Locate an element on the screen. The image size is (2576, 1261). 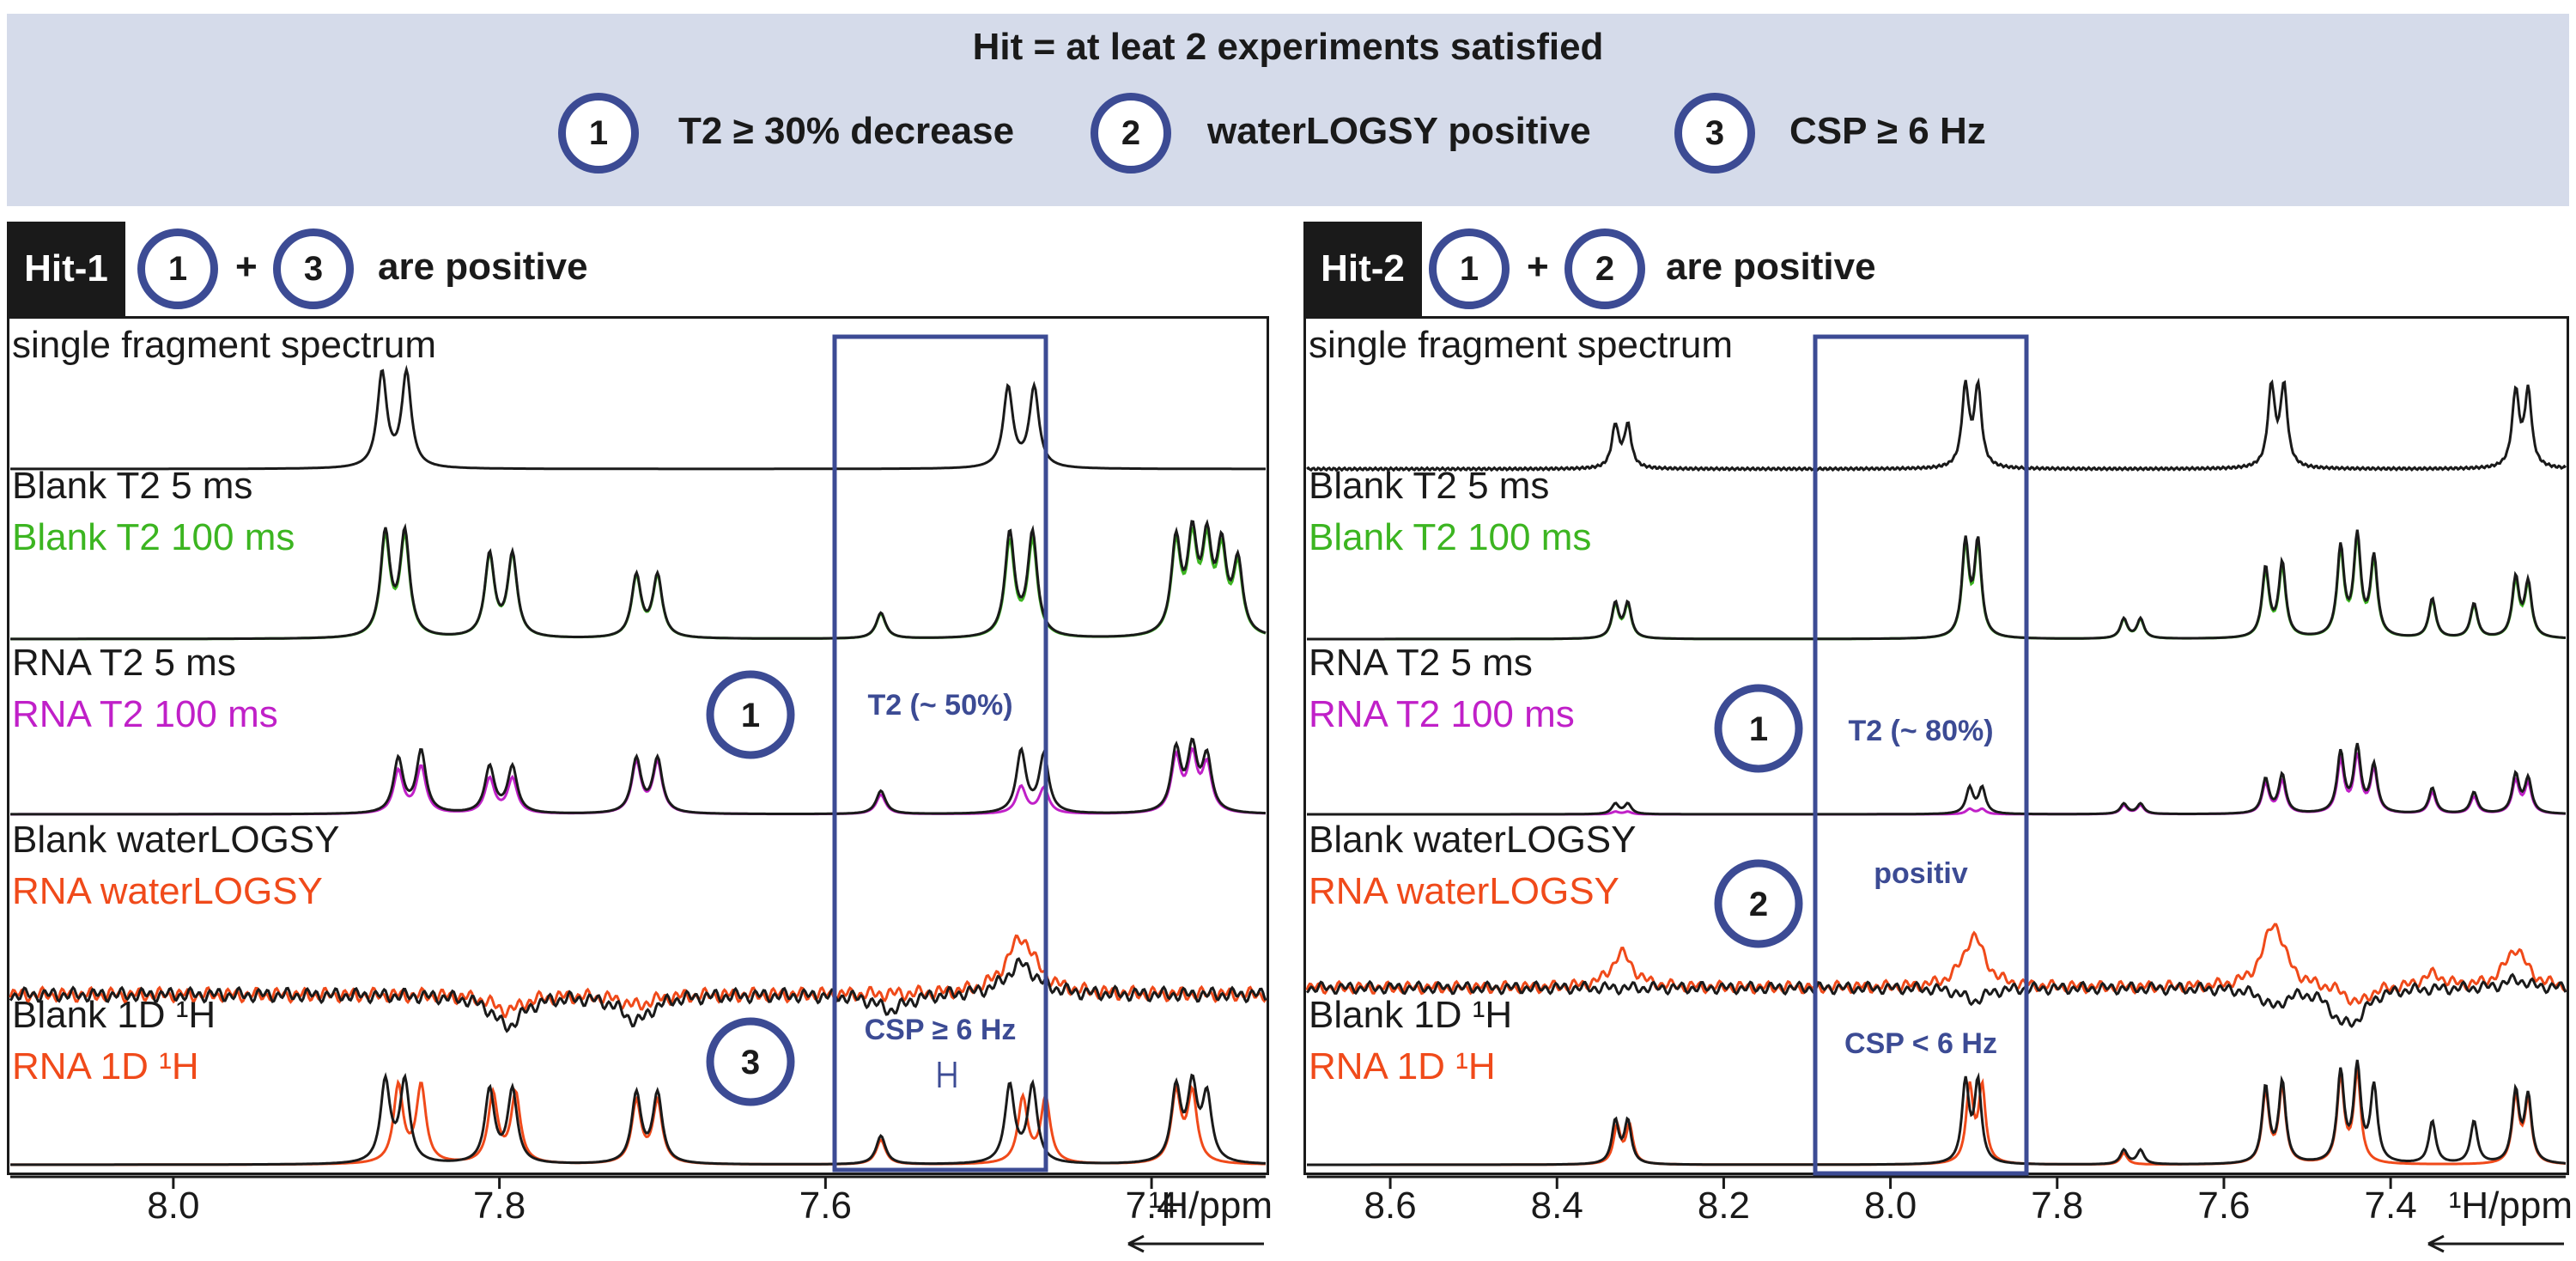
hit1-row3-label1: RNA T2 5 ms is located at coordinates (124, 663).